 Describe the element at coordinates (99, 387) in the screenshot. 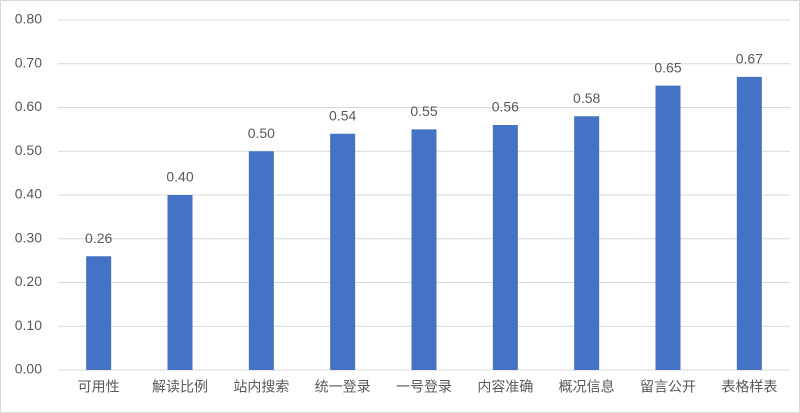

I see `x-tick-label: 可用性` at that location.